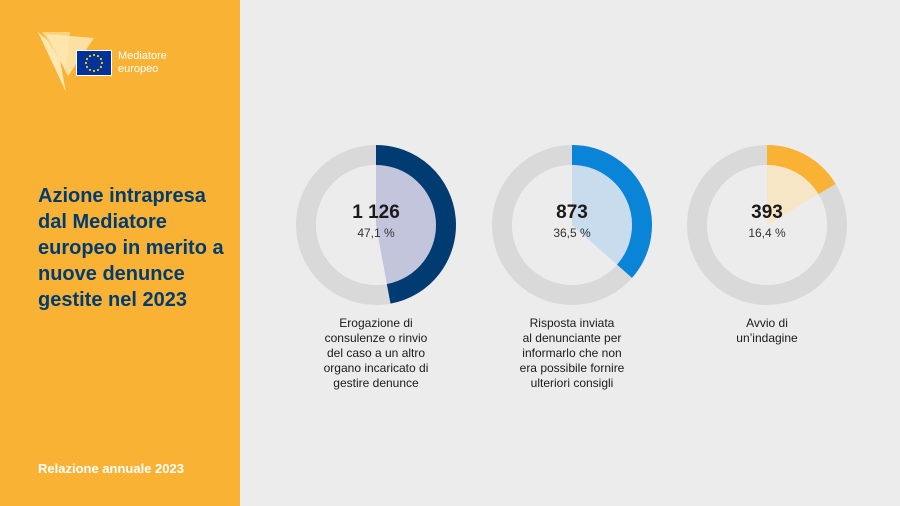 This screenshot has width=900, height=506. What do you see at coordinates (142, 56) in the screenshot?
I see `logo-line-1: Mediatore` at bounding box center [142, 56].